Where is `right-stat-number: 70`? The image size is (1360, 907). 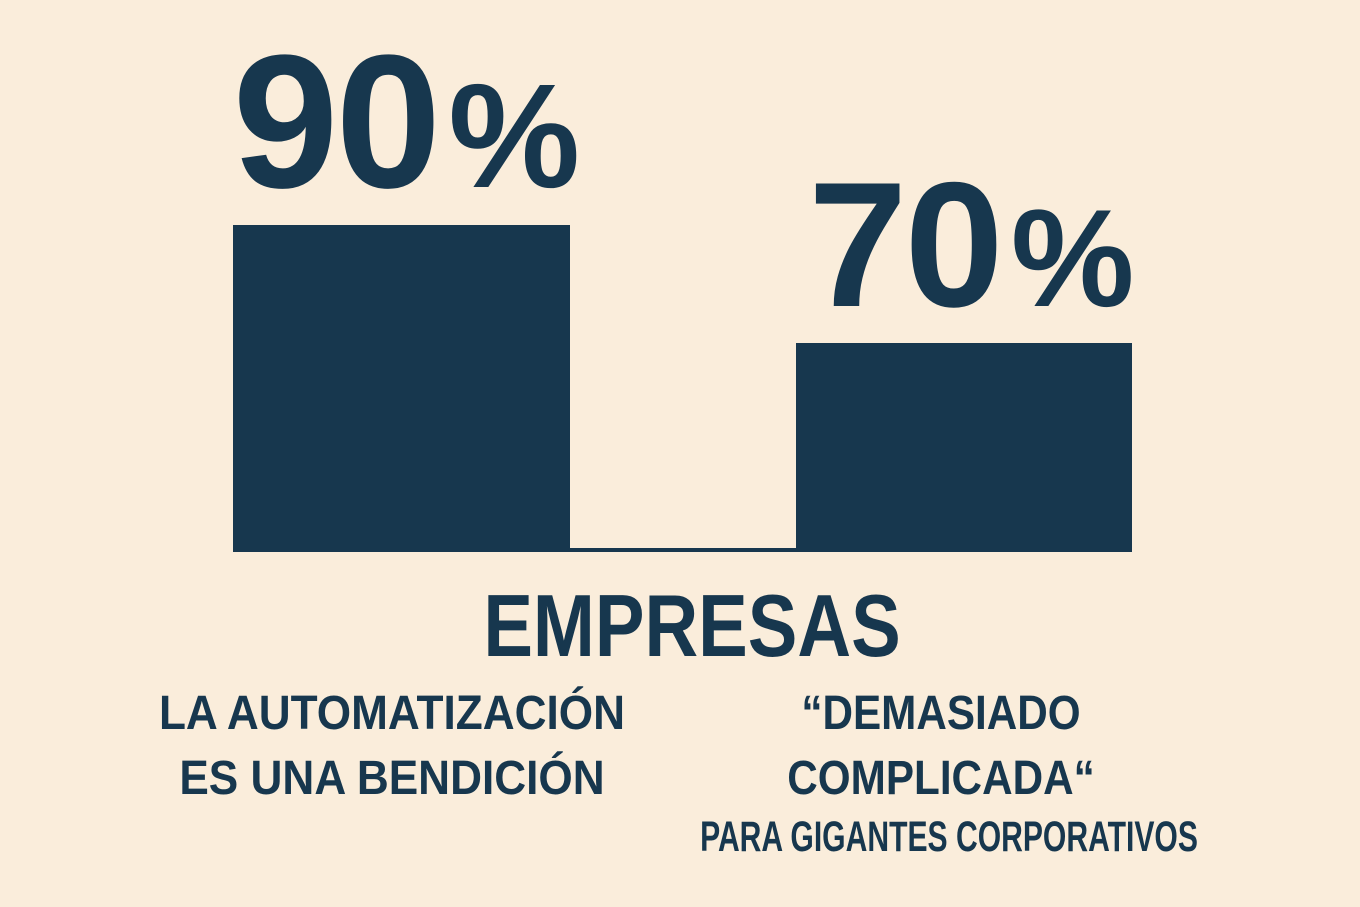
right-stat-number: 70 is located at coordinates (905, 244).